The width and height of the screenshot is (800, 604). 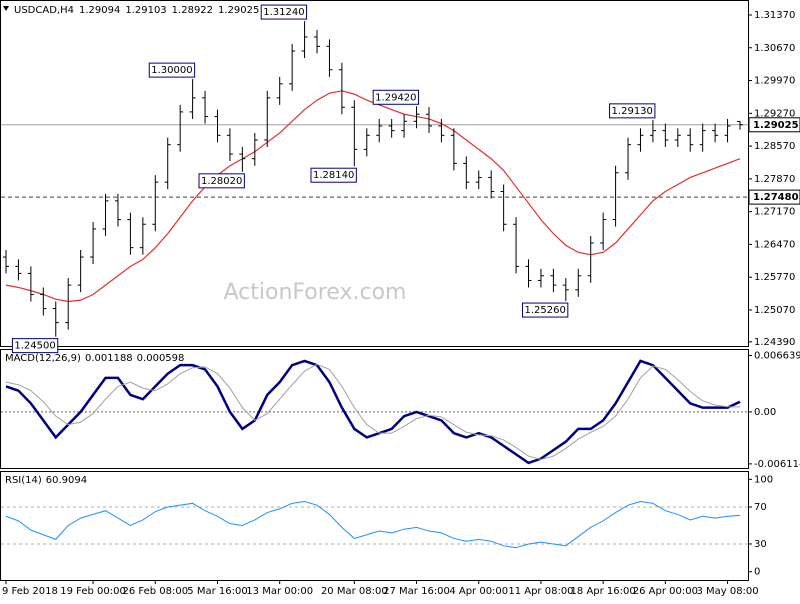 What do you see at coordinates (727, 591) in the screenshot?
I see `x-tick-label: 3 May 08:00` at bounding box center [727, 591].